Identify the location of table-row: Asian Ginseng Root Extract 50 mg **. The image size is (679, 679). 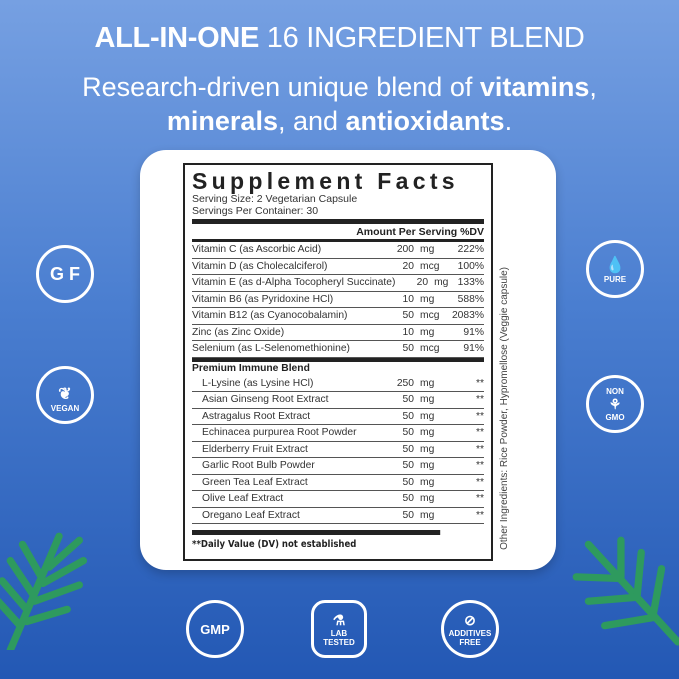
(338, 400).